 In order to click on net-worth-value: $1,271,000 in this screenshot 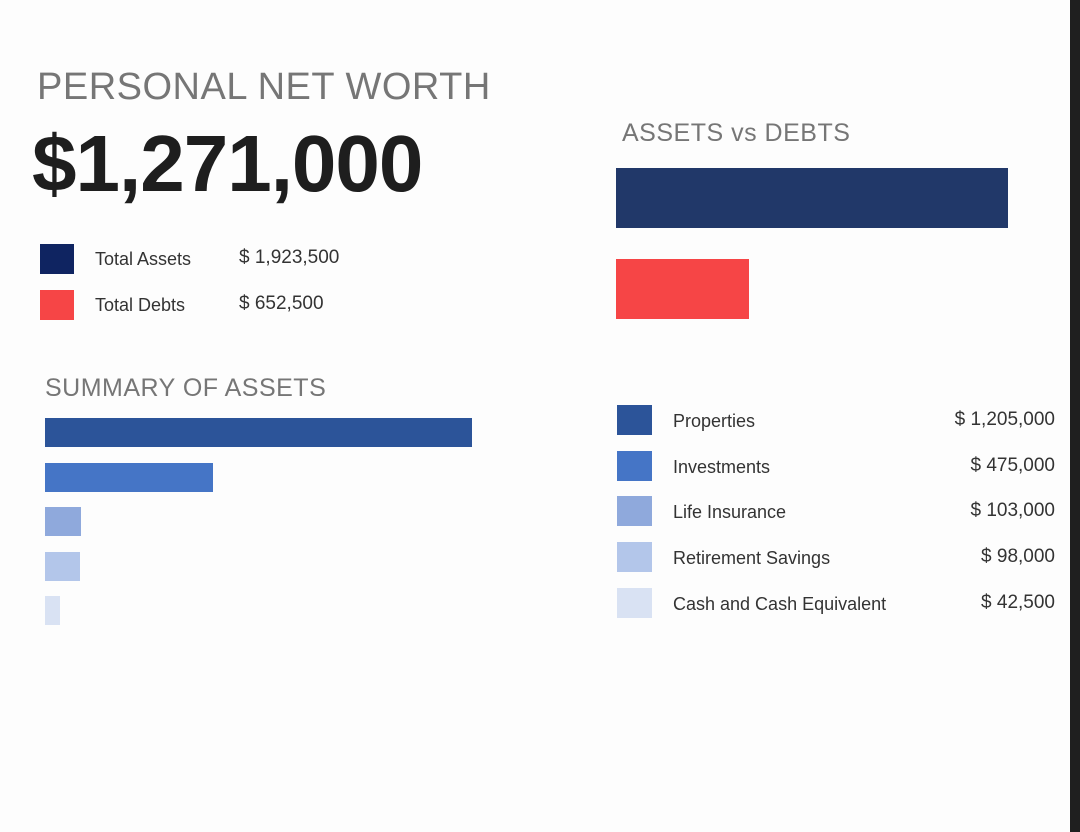, I will do `click(227, 163)`.